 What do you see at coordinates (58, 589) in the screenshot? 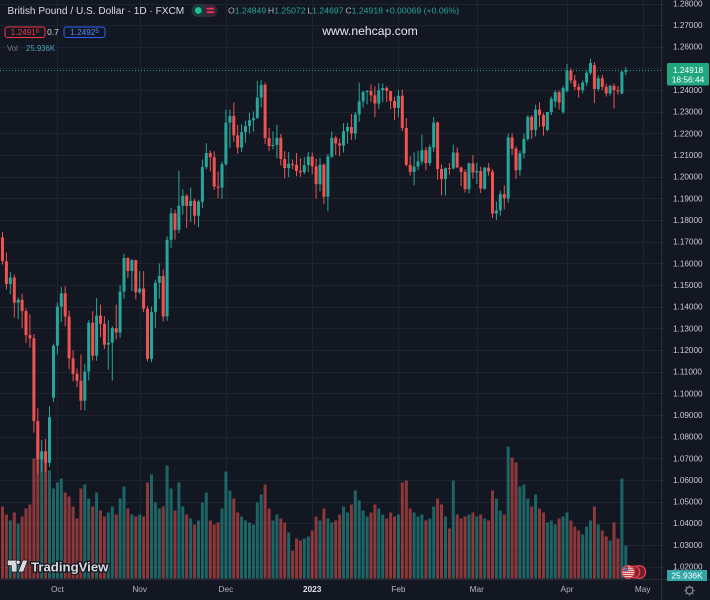
I see `svg-text: Oct` at bounding box center [58, 589].